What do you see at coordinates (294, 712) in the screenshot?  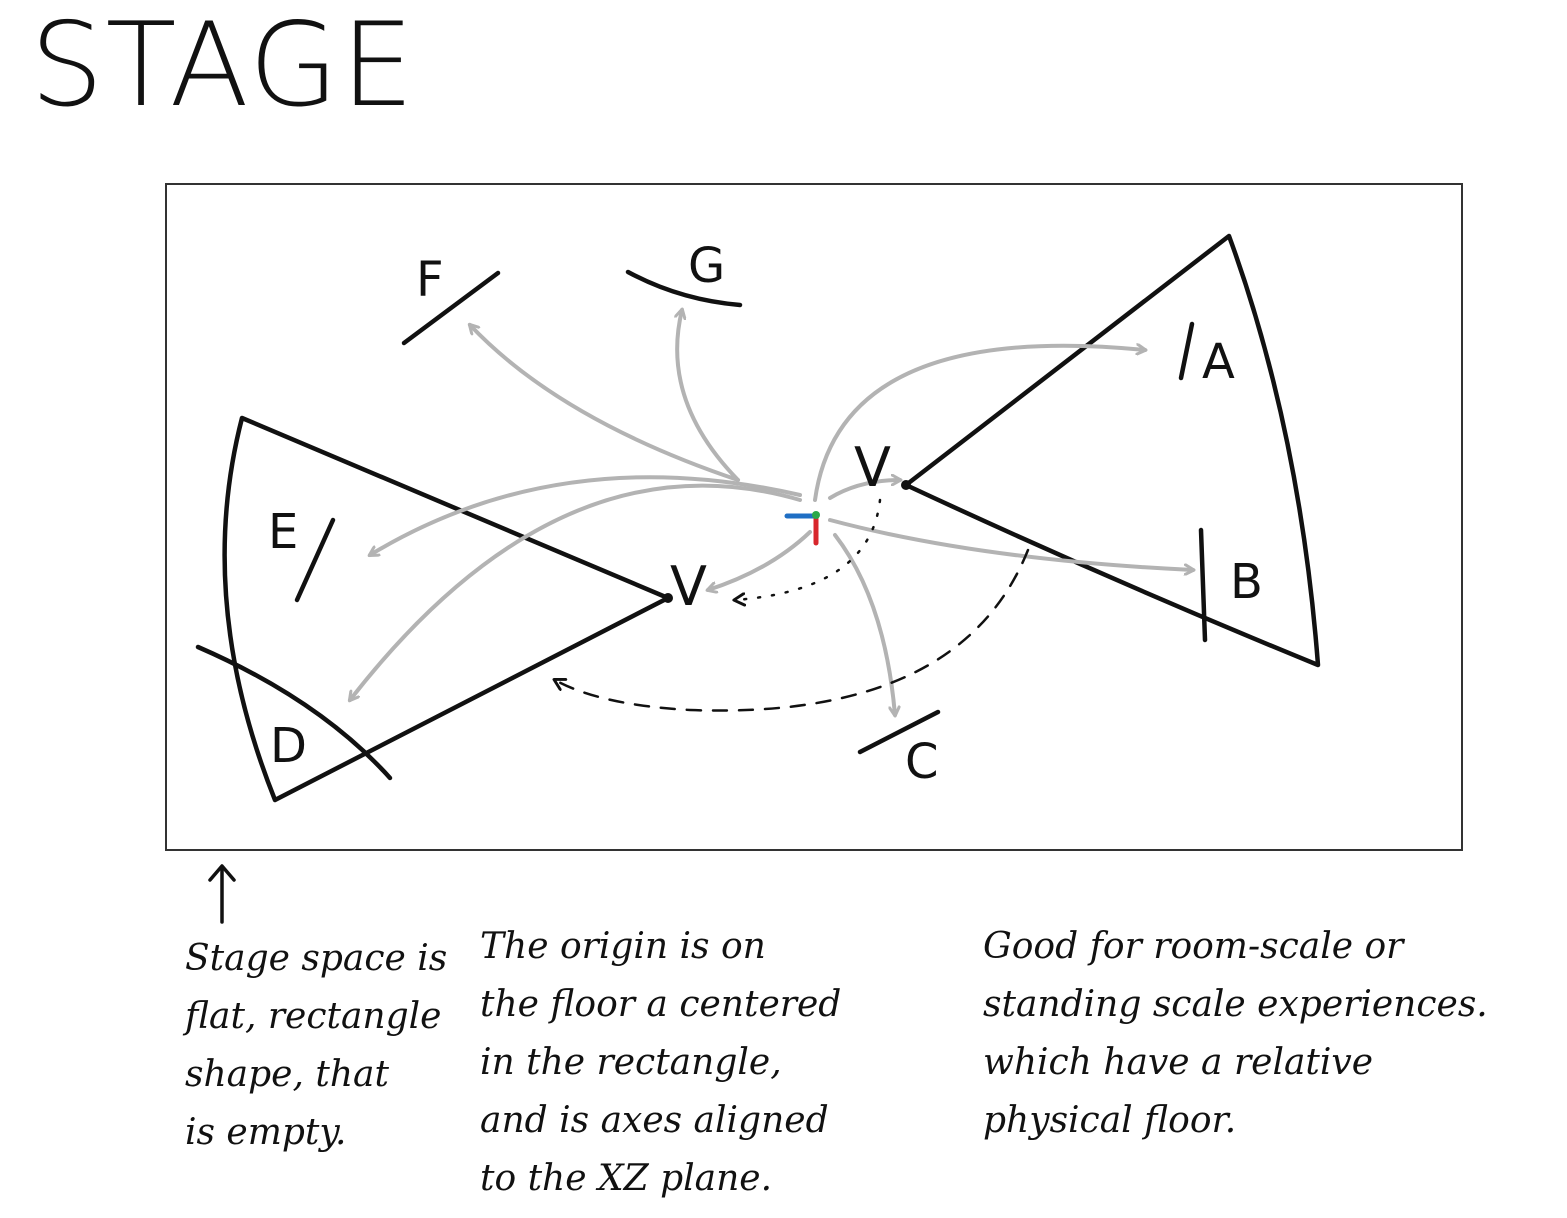 I see `plane-d-mark` at bounding box center [294, 712].